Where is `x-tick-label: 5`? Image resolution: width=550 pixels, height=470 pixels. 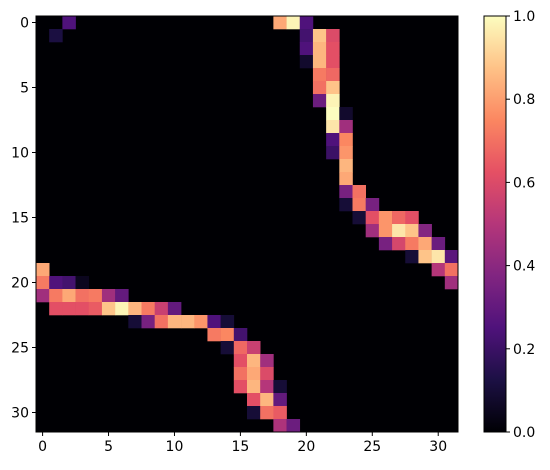 x-tick-label: 5 is located at coordinates (108, 447).